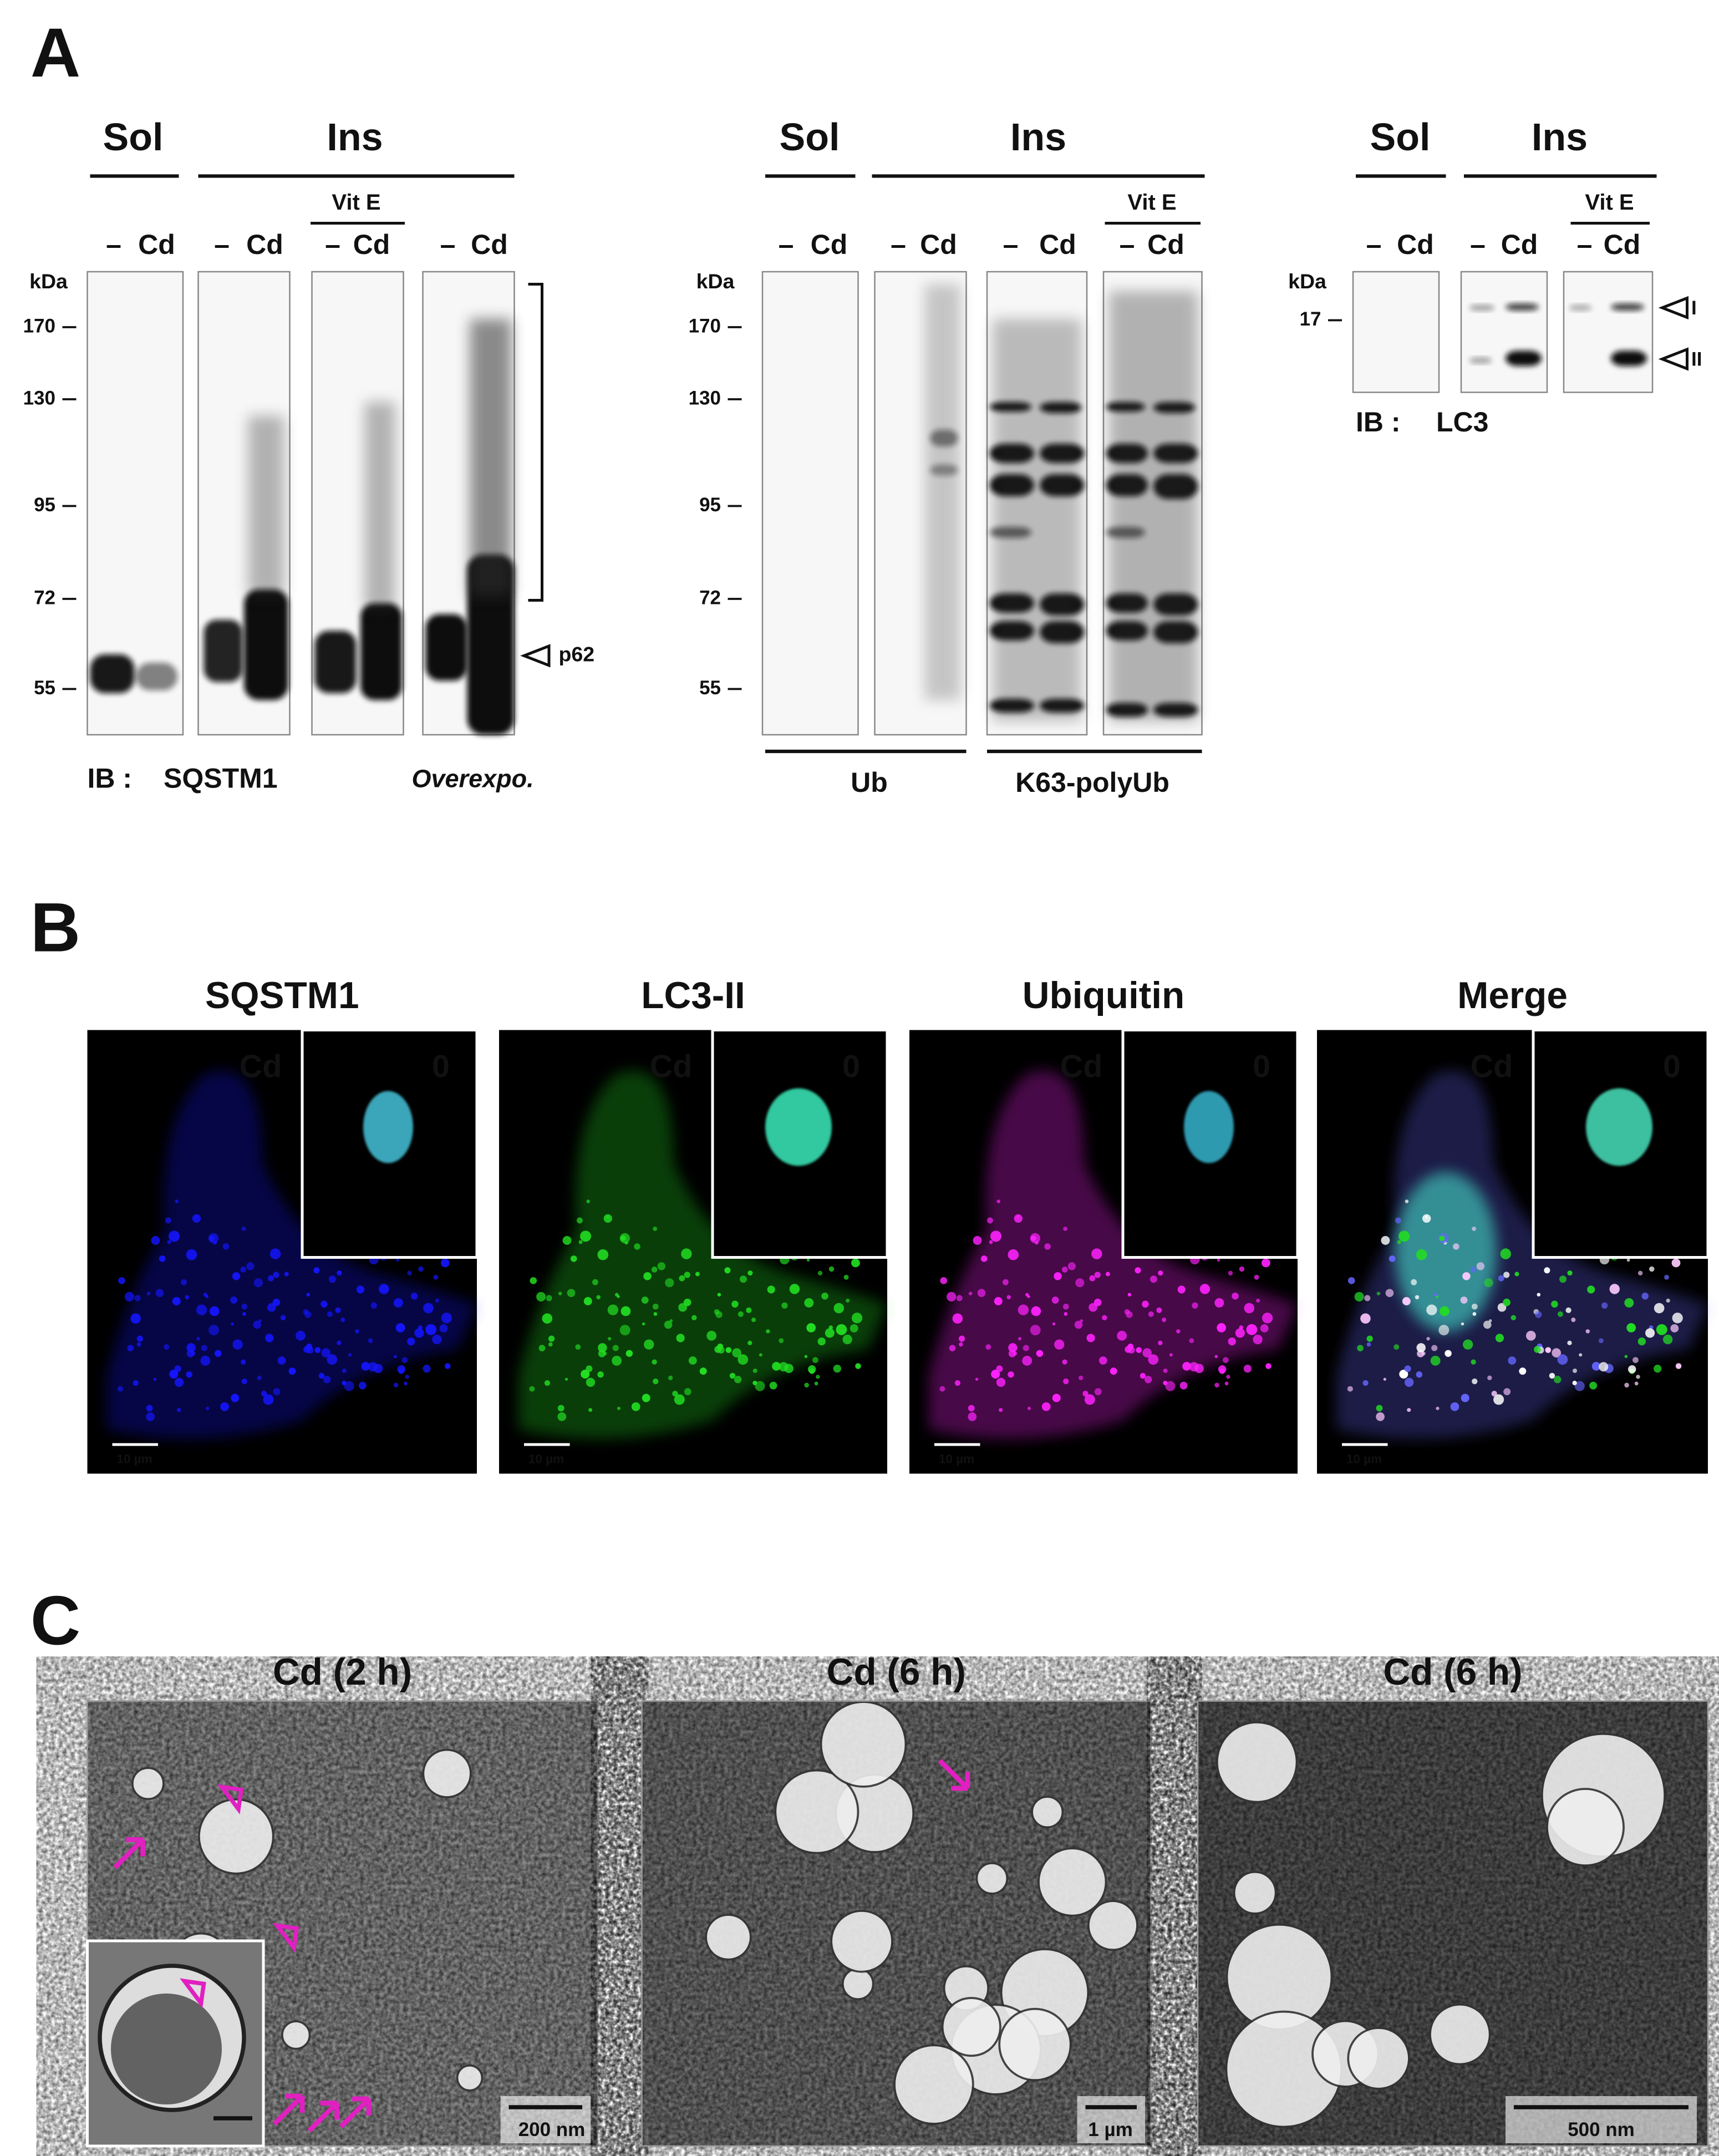 The image size is (1719, 2156). What do you see at coordinates (1672, 1067) in the screenshot?
I see `inset-label: 0` at bounding box center [1672, 1067].